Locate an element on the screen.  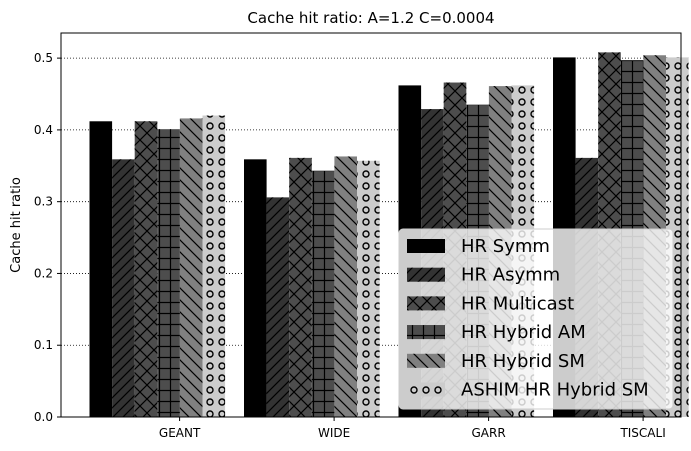
legend-label: HR Asymm is located at coordinates (510, 275).